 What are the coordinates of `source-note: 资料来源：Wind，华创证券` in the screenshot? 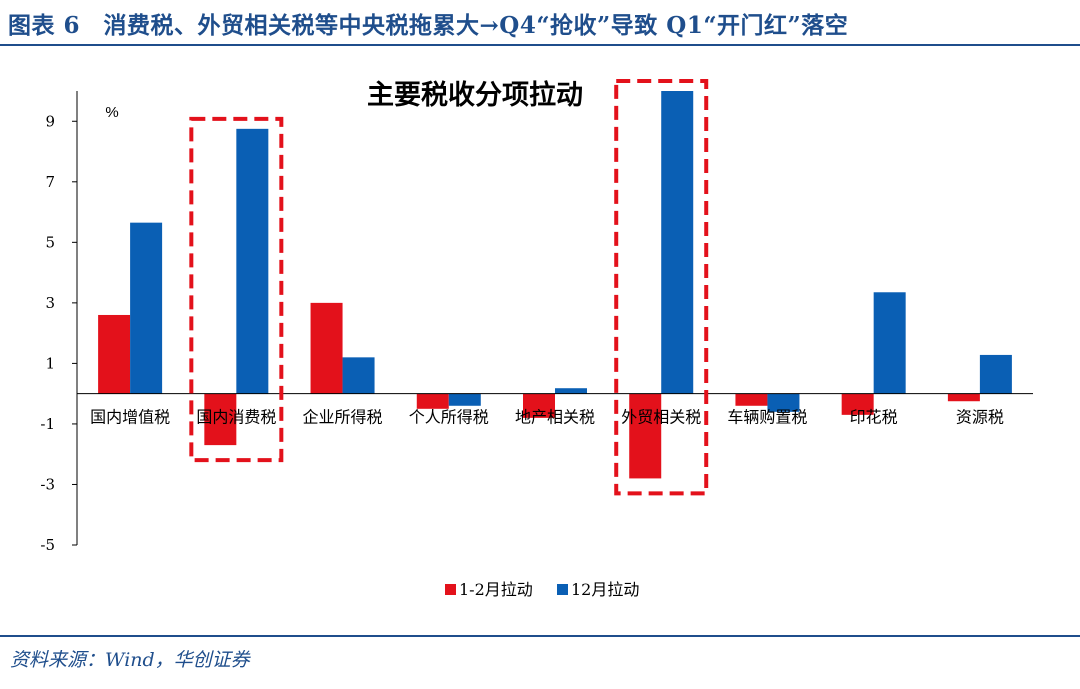 It's located at (130, 660).